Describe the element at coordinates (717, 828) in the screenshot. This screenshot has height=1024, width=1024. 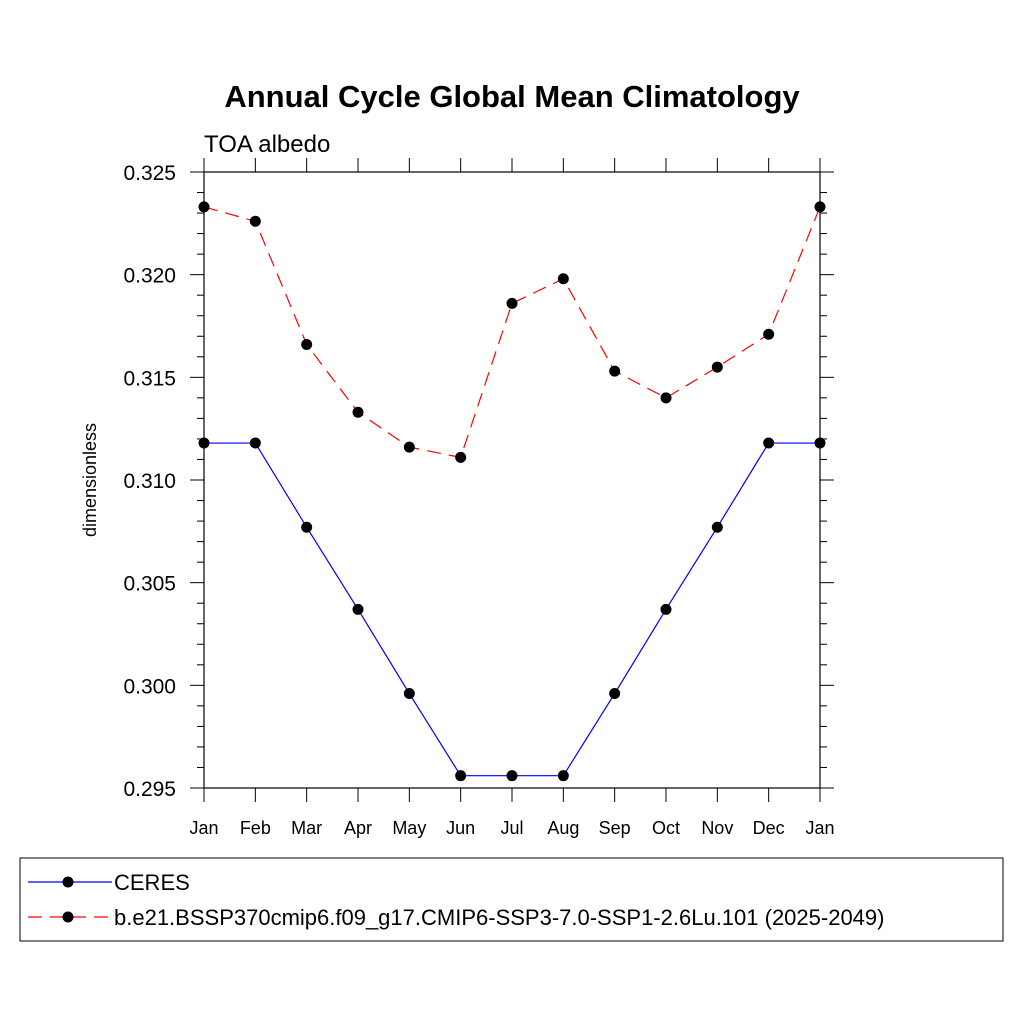
I see `x-tick-label: Nov` at that location.